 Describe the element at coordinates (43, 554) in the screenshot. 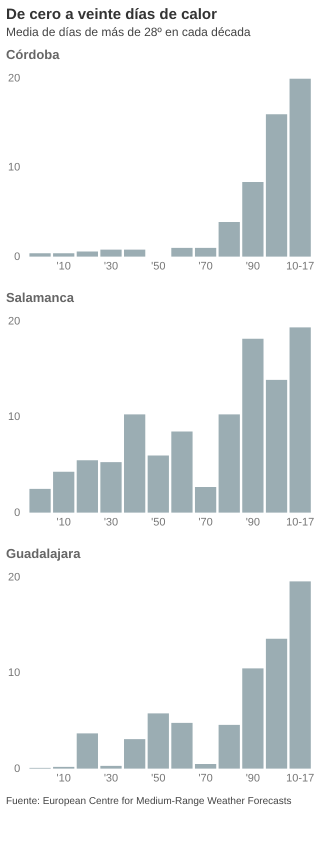

I see `chart-title: Guadalajara` at that location.